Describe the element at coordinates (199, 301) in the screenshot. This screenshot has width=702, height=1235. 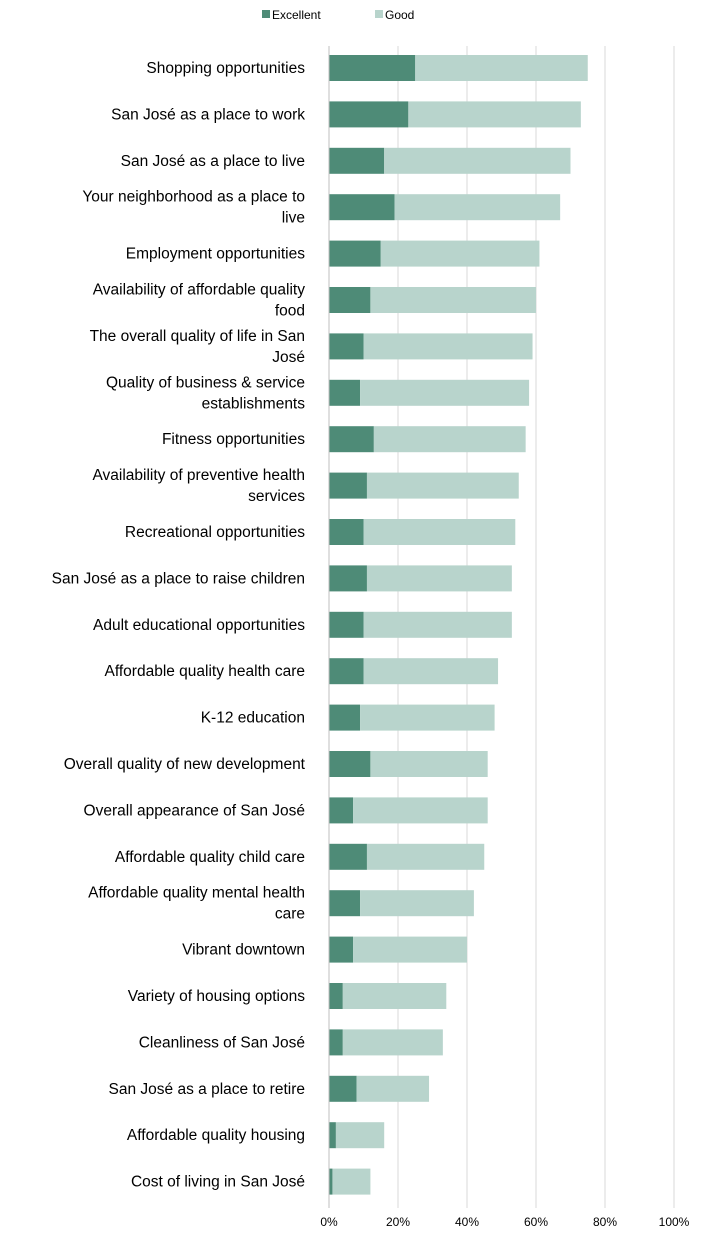
I see `category-label: Availability of affordable quality food` at that location.